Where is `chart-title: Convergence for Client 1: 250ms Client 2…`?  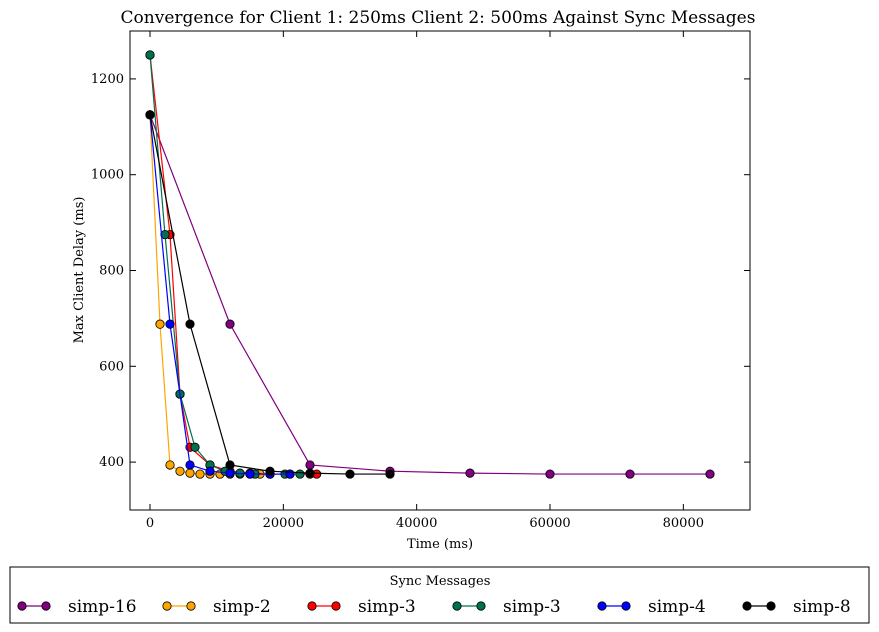
chart-title: Convergence for Client 1: 250ms Client 2… is located at coordinates (438, 18).